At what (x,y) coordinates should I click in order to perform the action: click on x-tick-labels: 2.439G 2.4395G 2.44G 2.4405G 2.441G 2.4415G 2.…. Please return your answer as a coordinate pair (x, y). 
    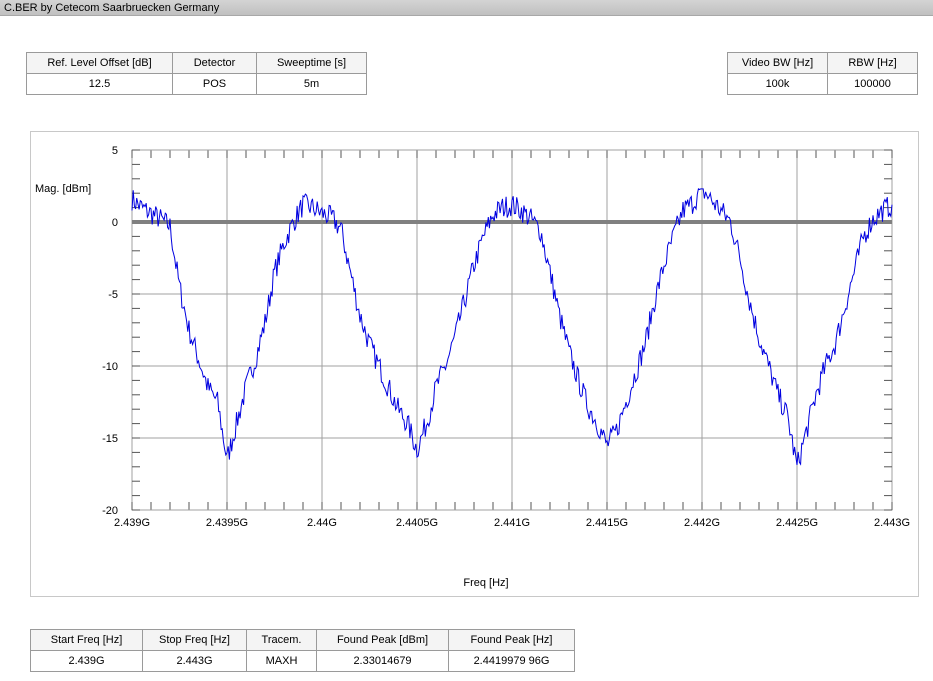
    Looking at the image, I should click on (512, 523).